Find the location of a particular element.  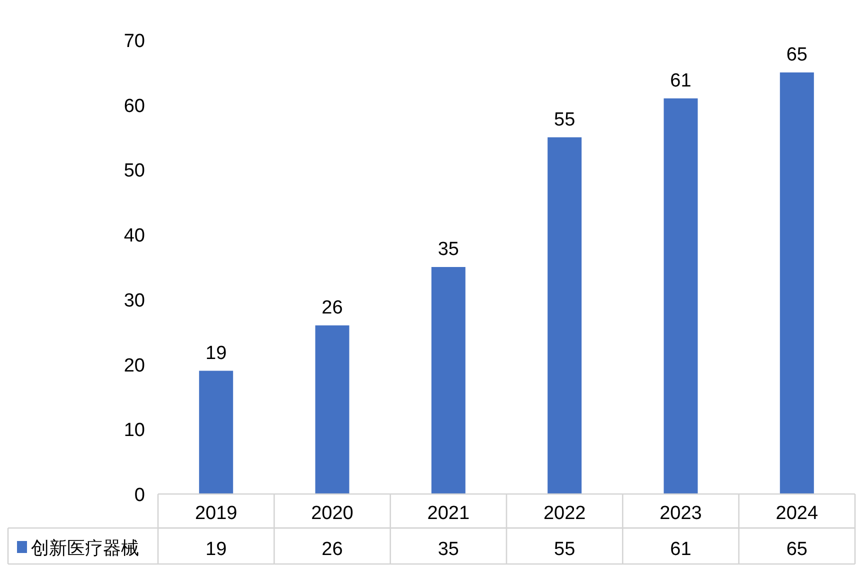

category: 2024 is located at coordinates (797, 513).